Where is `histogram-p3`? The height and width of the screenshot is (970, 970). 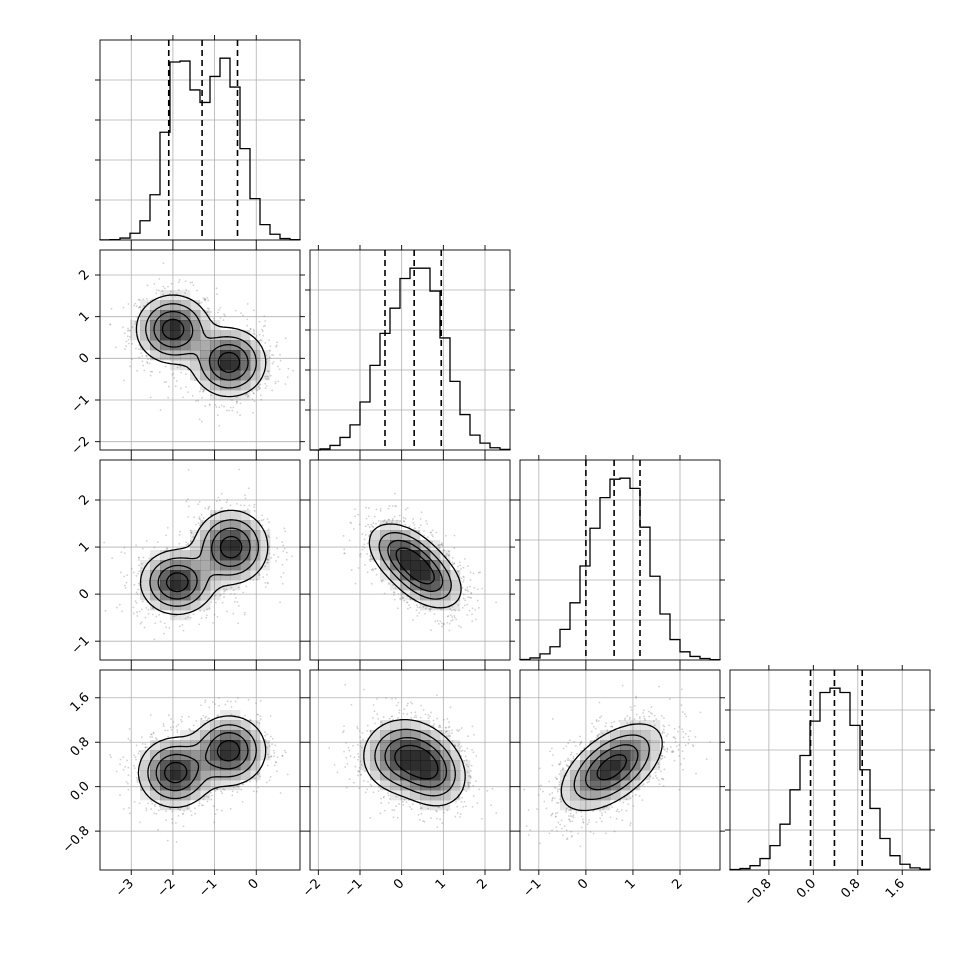 histogram-p3 is located at coordinates (830, 779).